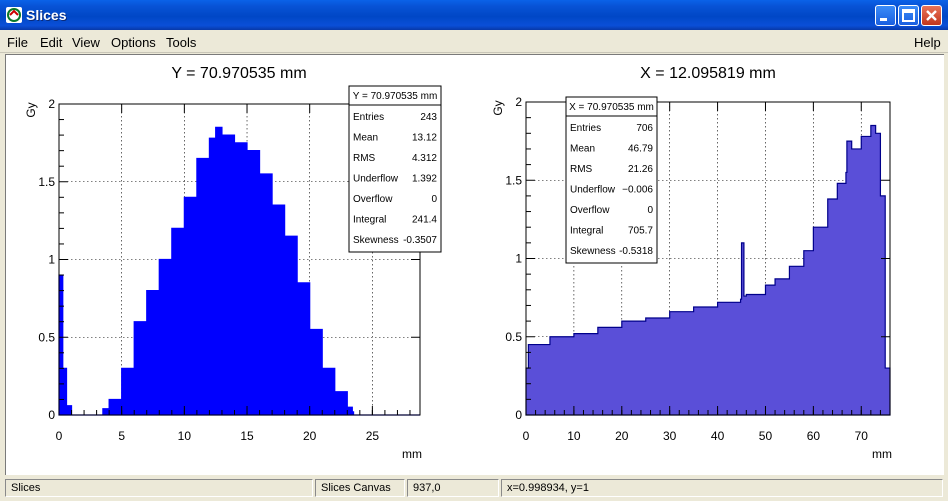 The width and height of the screenshot is (948, 501). Describe the element at coordinates (474, 15) in the screenshot. I see `window-titlebar: Slices` at that location.